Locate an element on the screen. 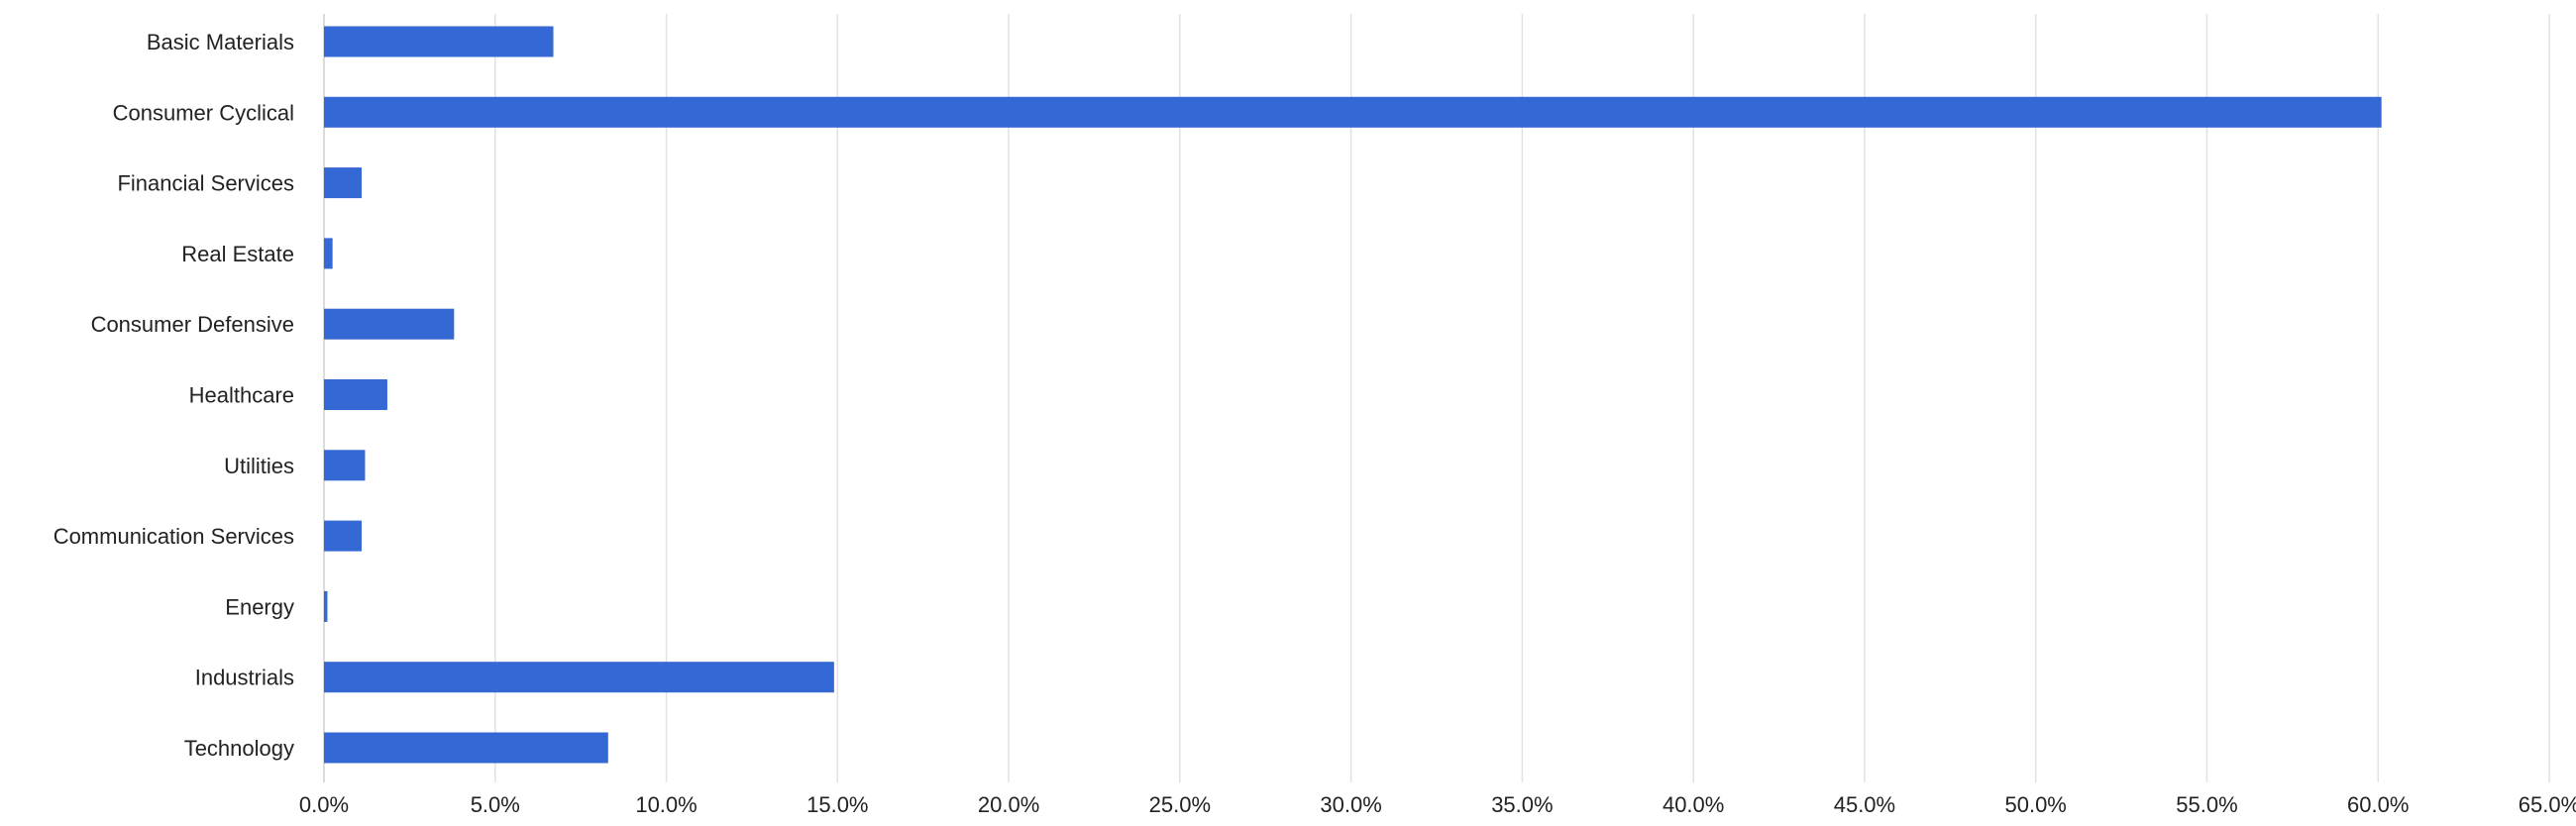 This screenshot has width=2576, height=826. x-tick-label: 30.0% is located at coordinates (1351, 805).